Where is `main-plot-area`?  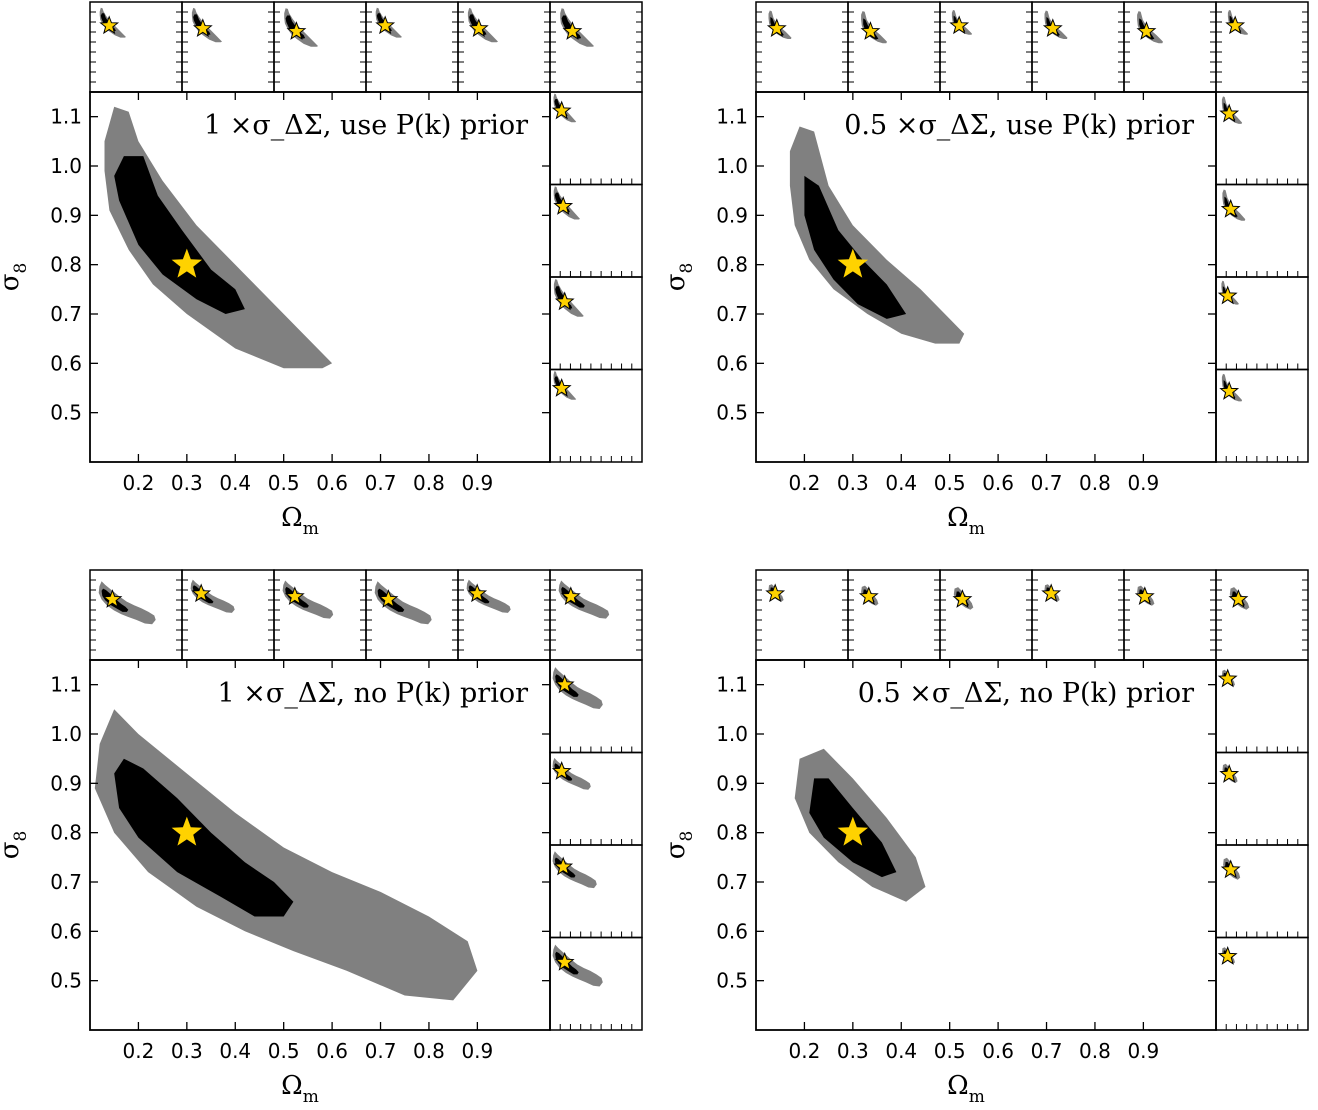
main-plot-area is located at coordinates (877, 235).